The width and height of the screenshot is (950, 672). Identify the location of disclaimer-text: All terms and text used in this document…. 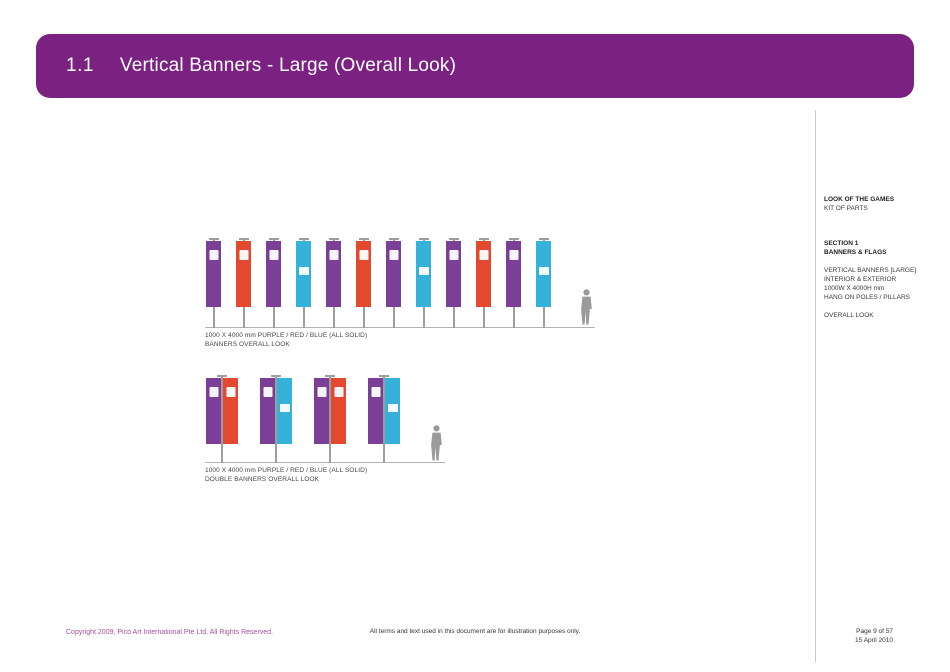
(475, 631).